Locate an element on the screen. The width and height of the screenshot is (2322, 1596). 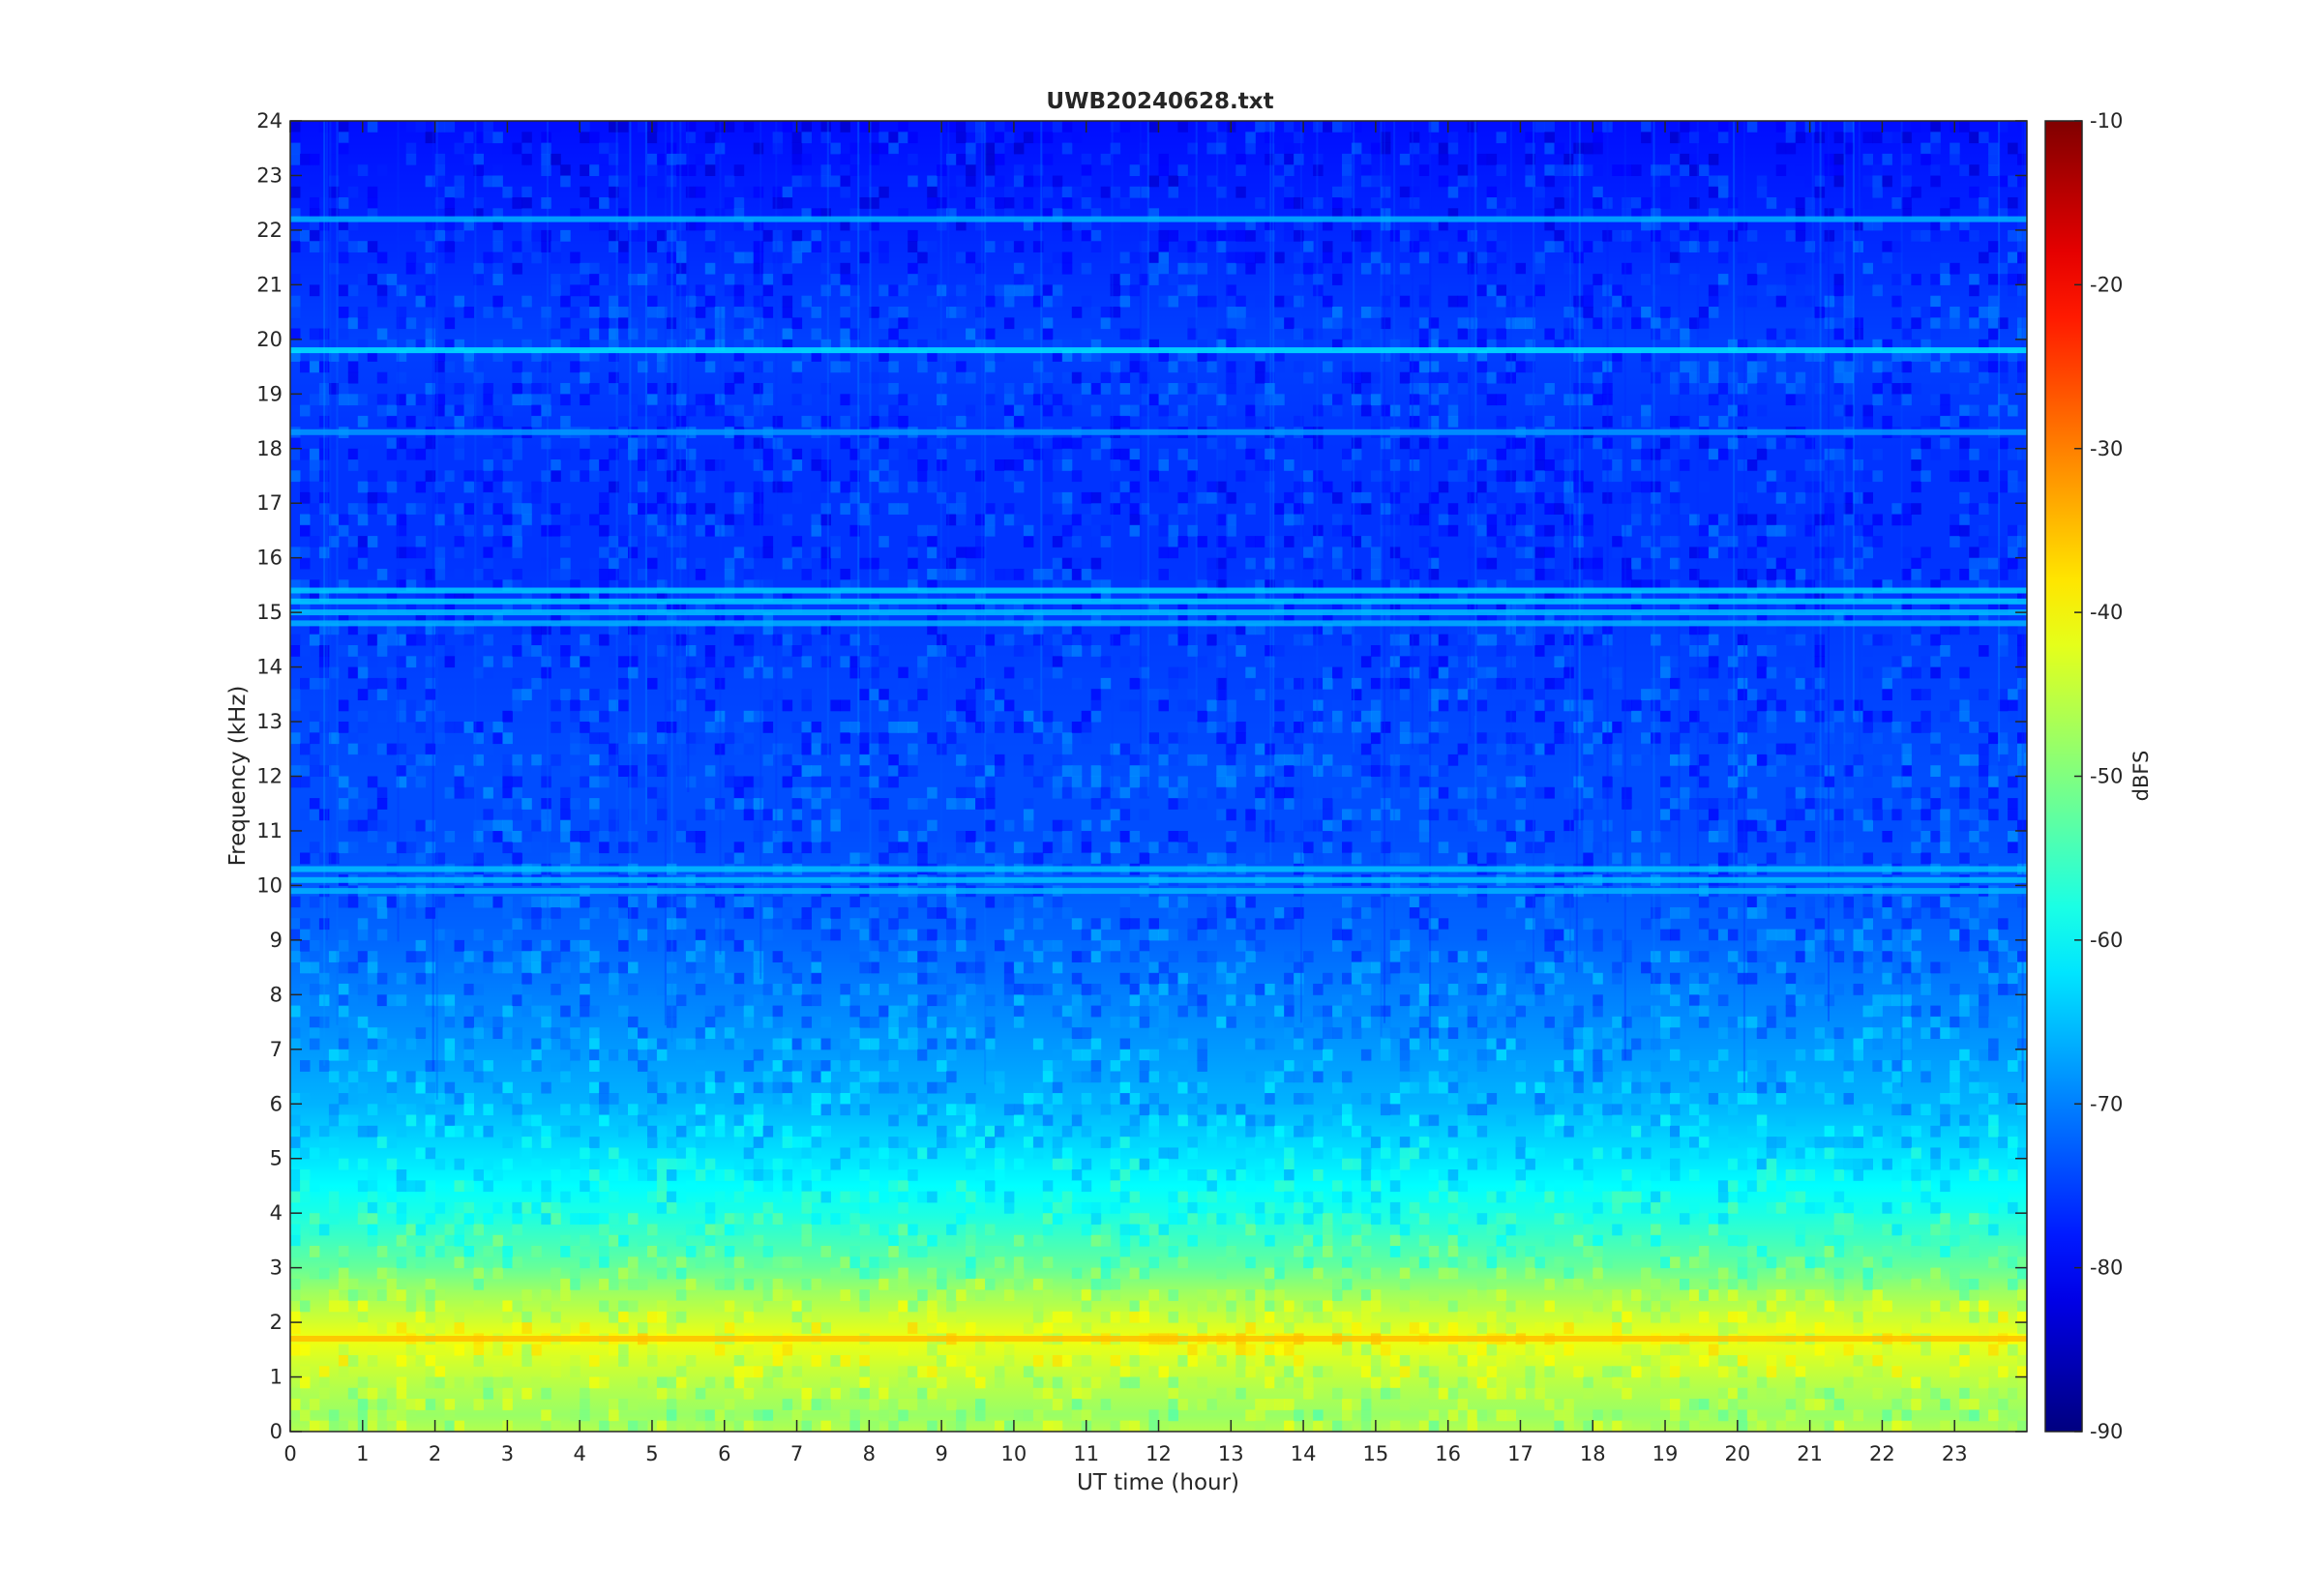
x-axis-label: UT time (hour) is located at coordinates (1158, 1482).